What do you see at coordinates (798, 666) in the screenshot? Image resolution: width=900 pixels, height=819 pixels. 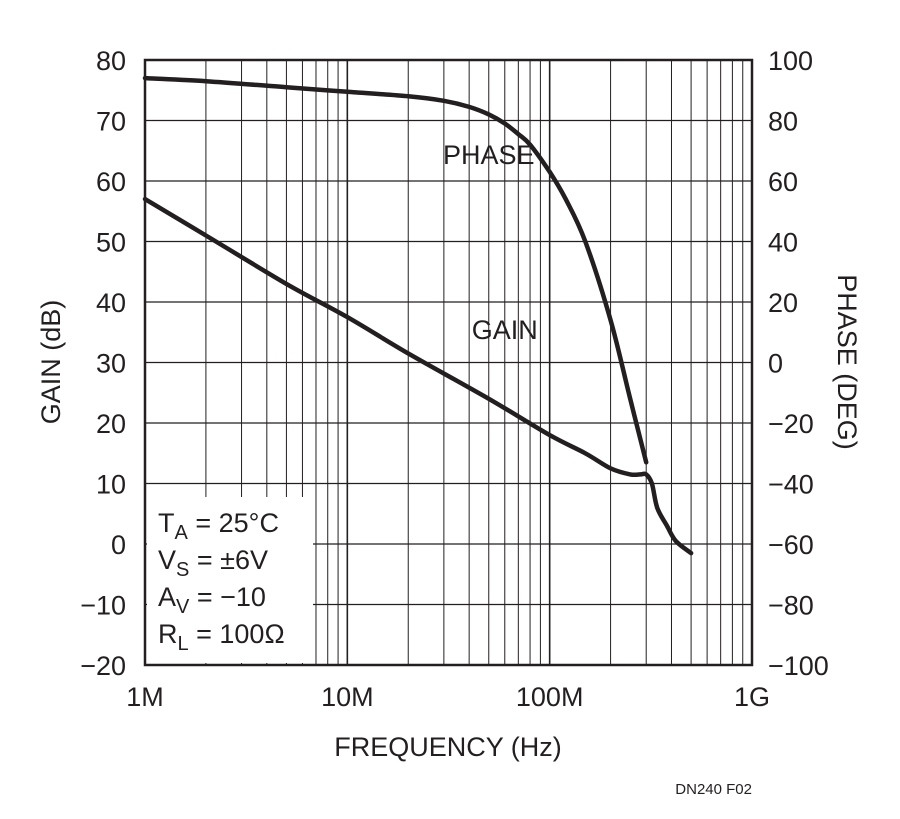 I see `right-tick-label: −100` at bounding box center [798, 666].